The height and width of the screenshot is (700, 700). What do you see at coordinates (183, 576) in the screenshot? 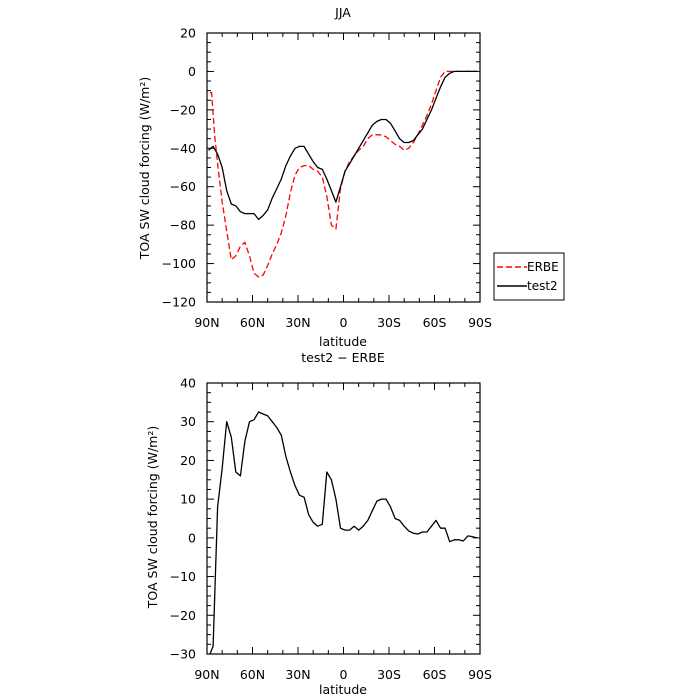
I see `bottom-y-tick-label: −10` at bounding box center [183, 576].